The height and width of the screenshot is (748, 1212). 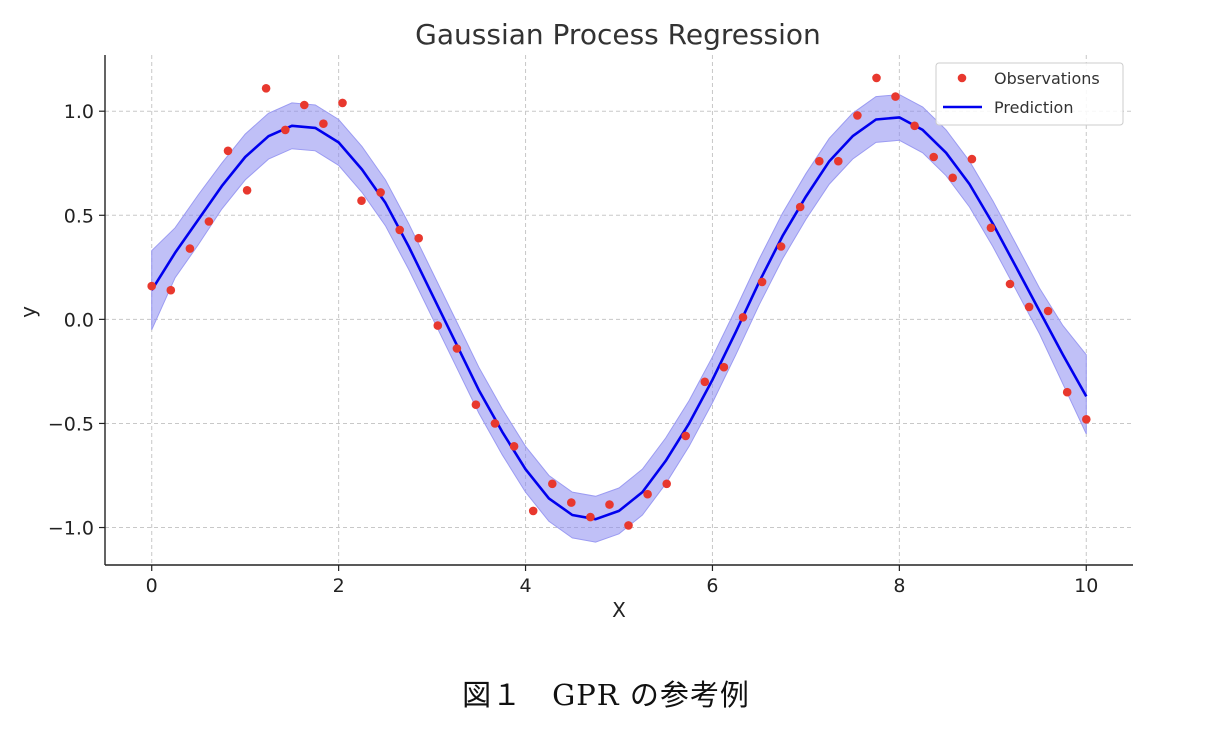 I want to click on x-tick-label: 2, so click(x=339, y=586).